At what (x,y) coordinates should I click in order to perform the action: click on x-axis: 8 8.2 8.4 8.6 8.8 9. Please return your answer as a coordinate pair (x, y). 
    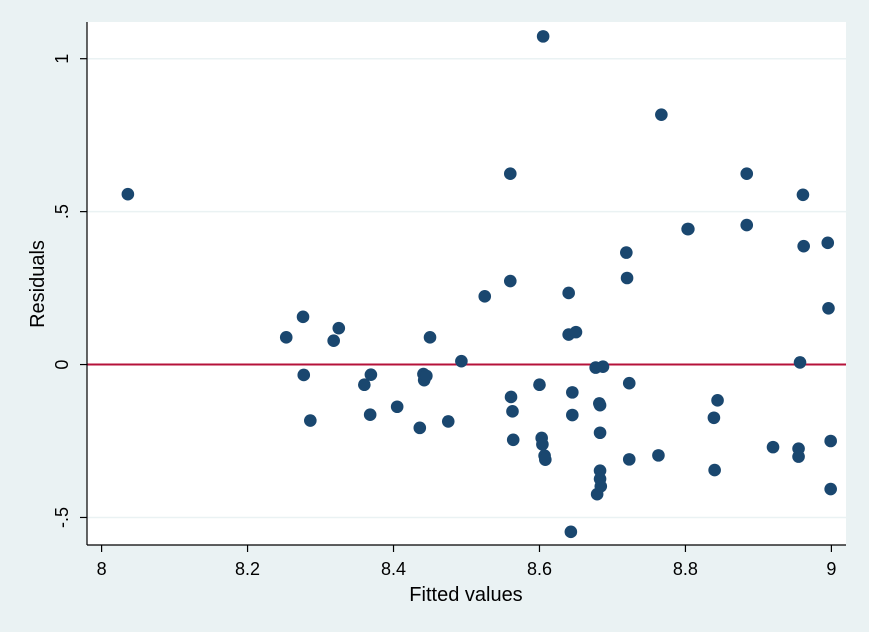
    Looking at the image, I should click on (466, 561).